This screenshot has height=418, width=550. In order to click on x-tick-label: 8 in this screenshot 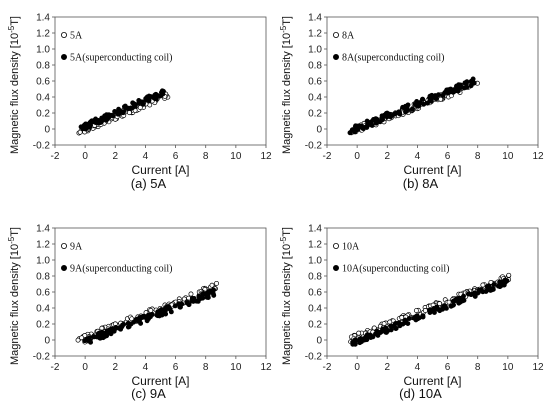, I will do `click(478, 367)`.